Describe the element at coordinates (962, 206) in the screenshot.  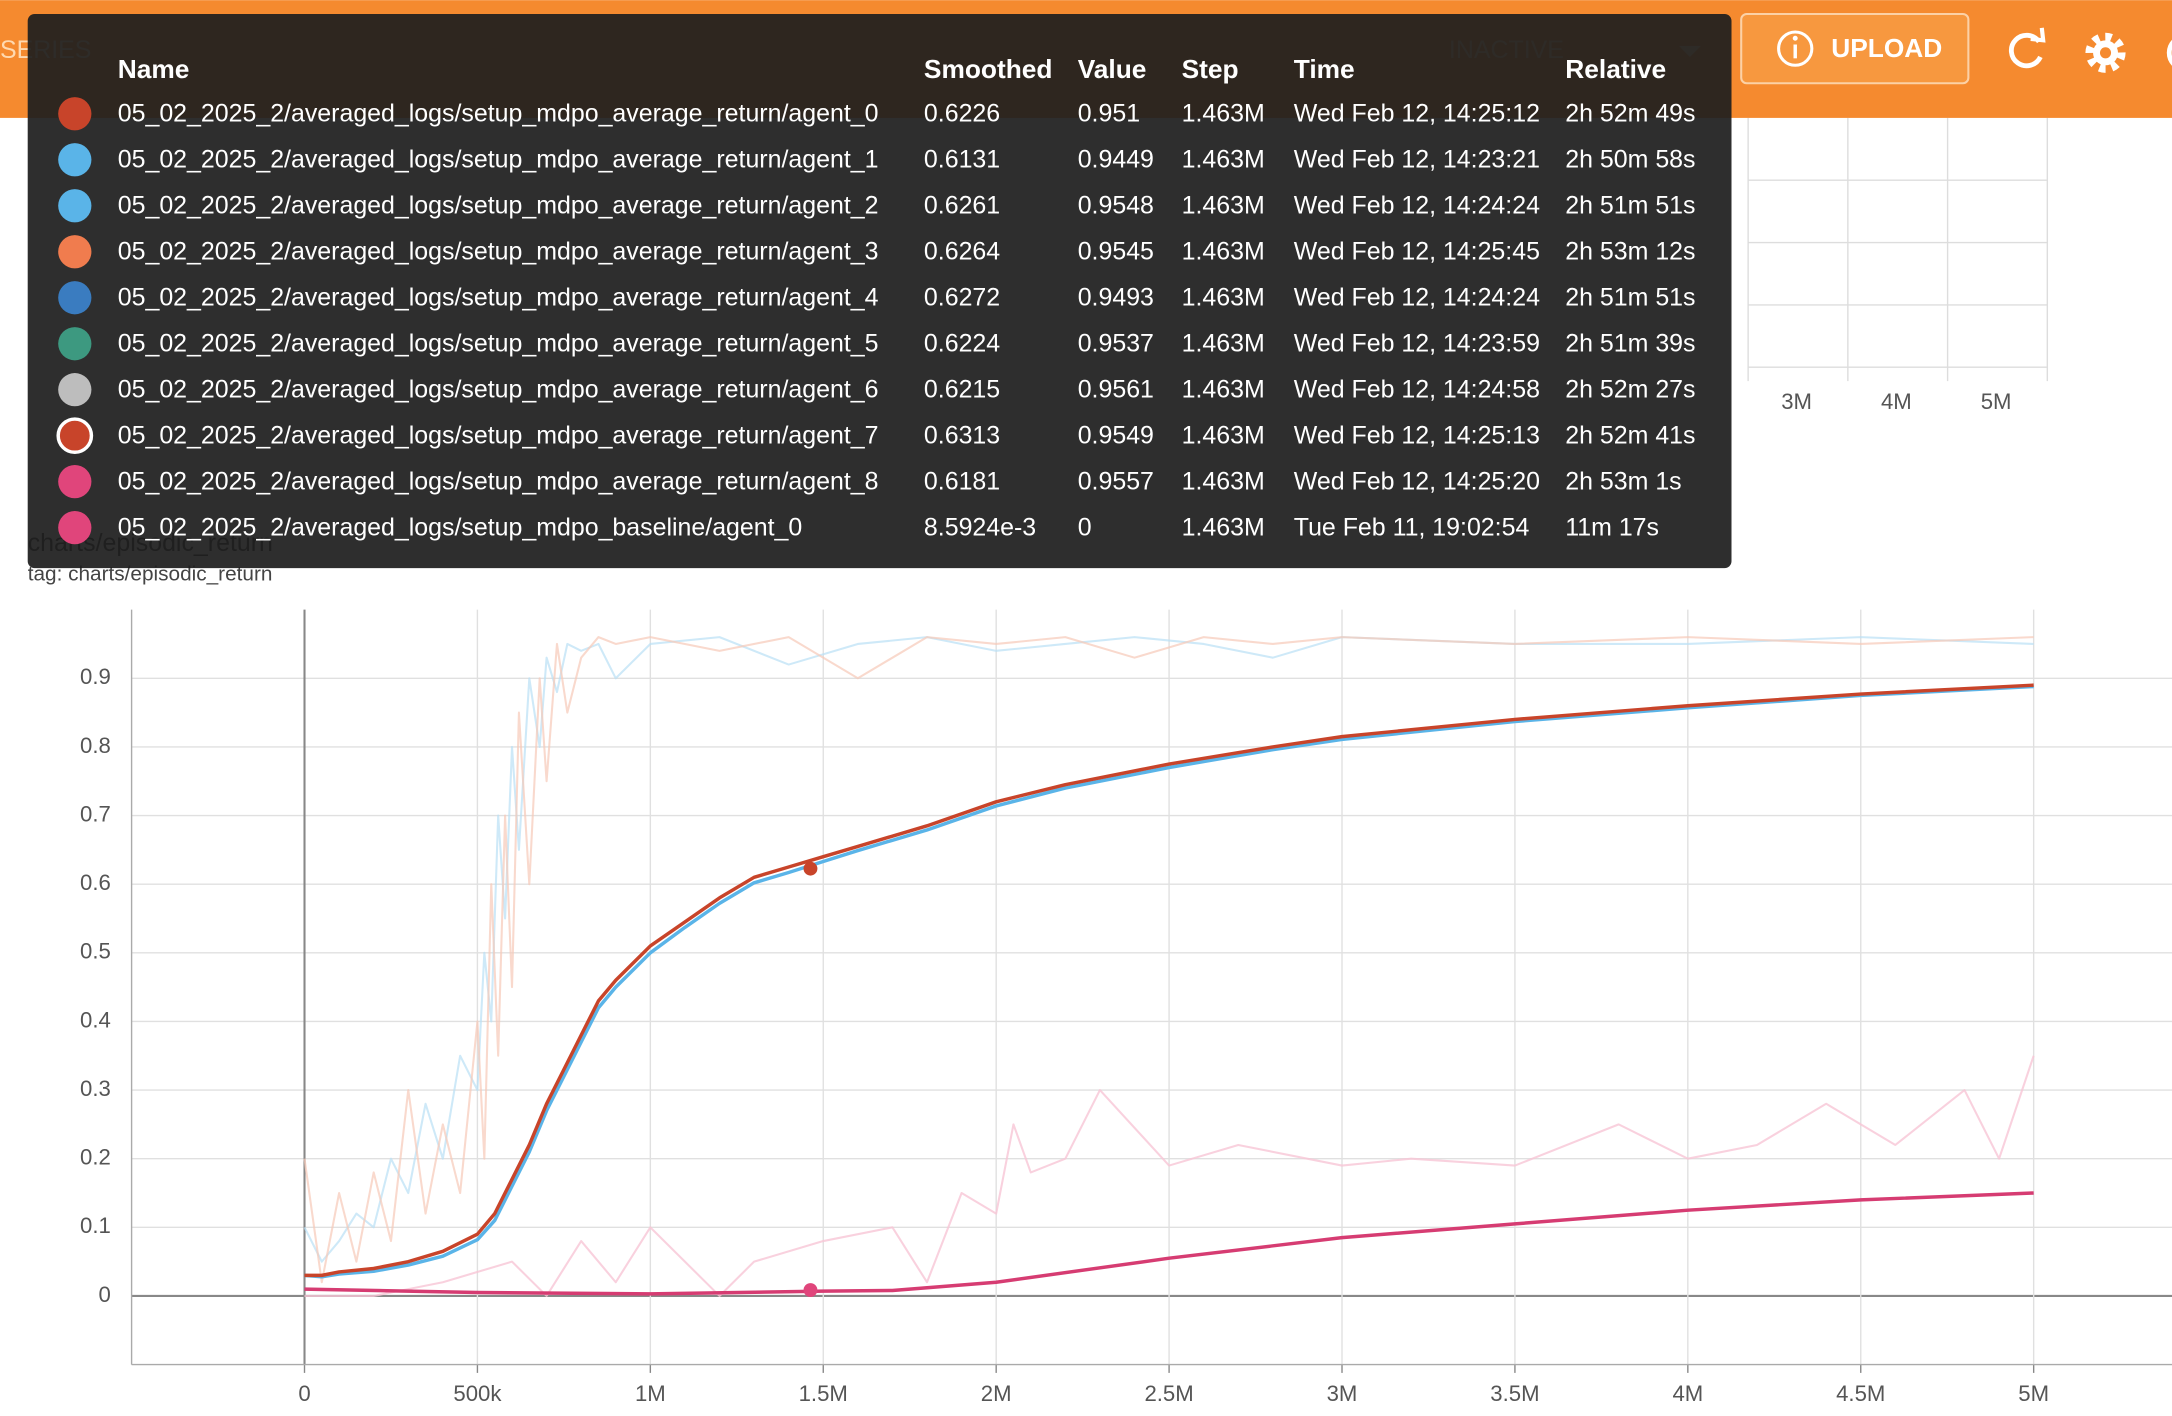
I see `cell-smoothed: 0.6261` at that location.